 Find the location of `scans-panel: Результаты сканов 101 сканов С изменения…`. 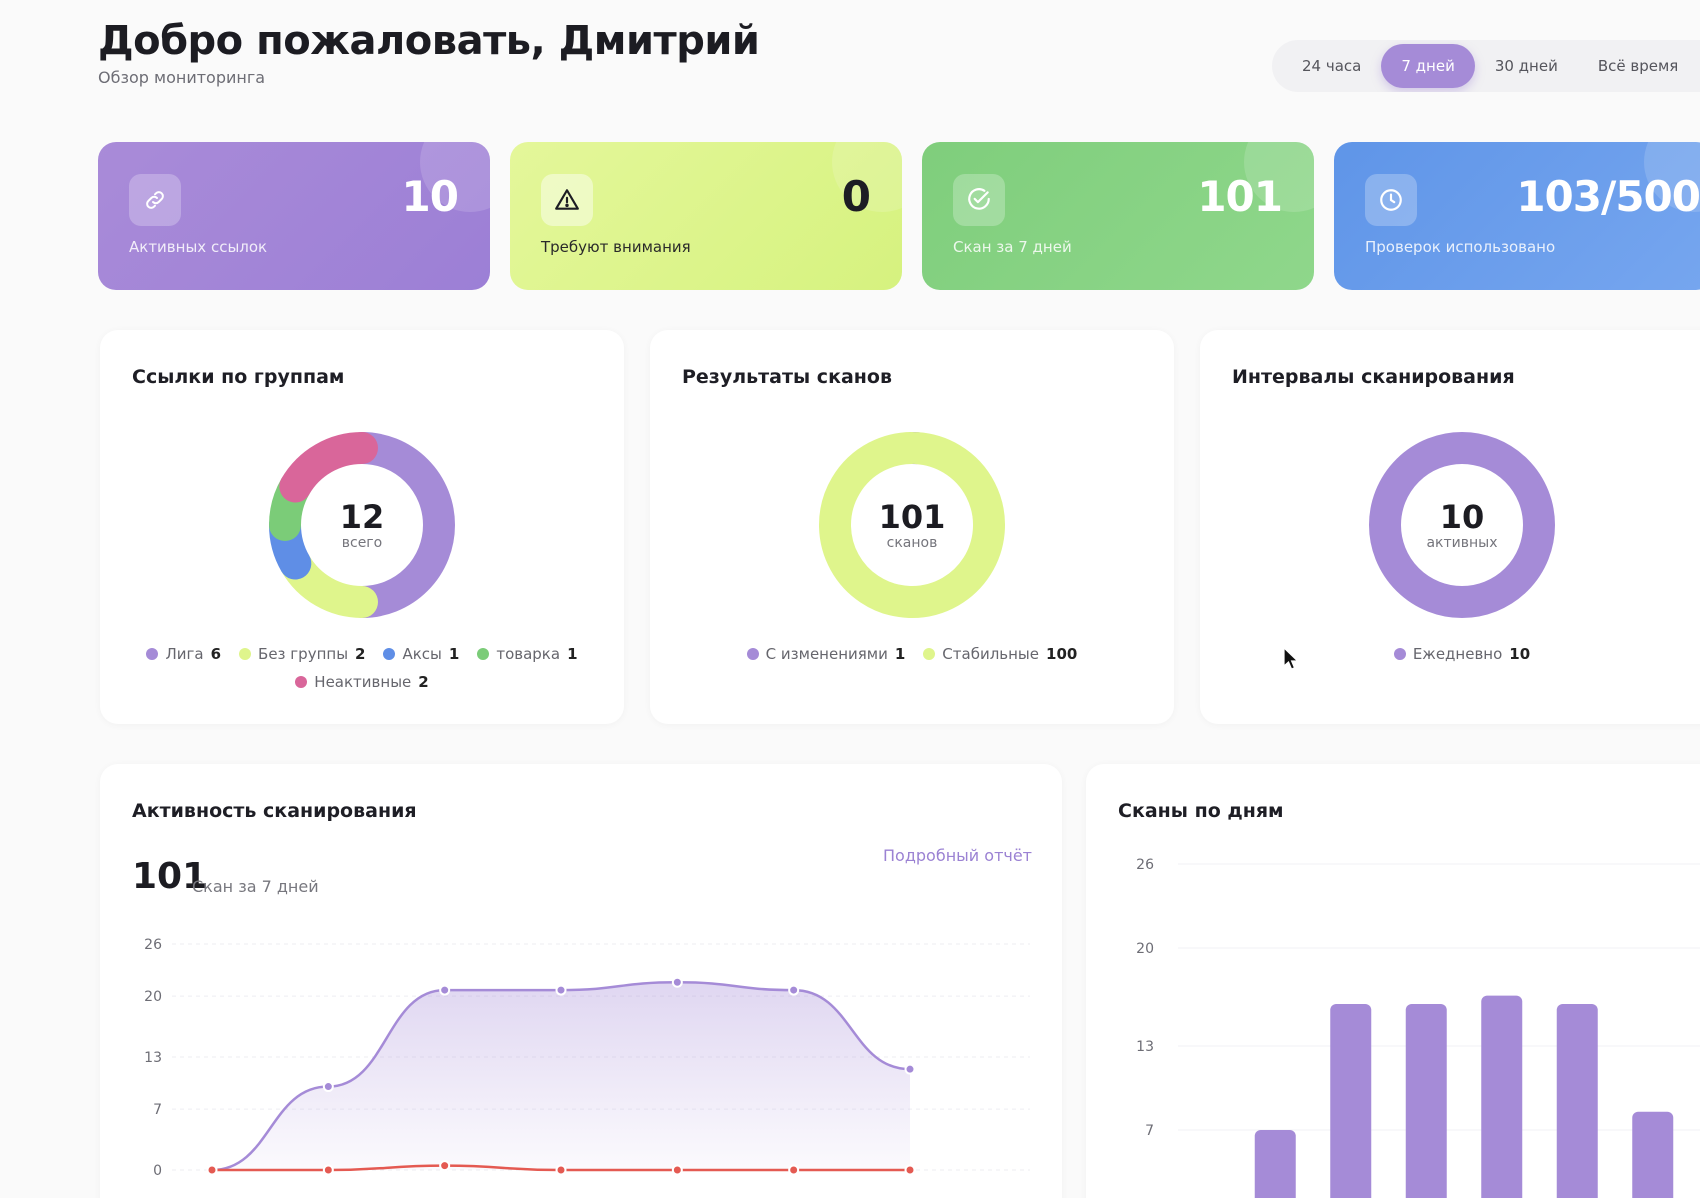

scans-panel: Результаты сканов 101 сканов С изменения… is located at coordinates (912, 527).